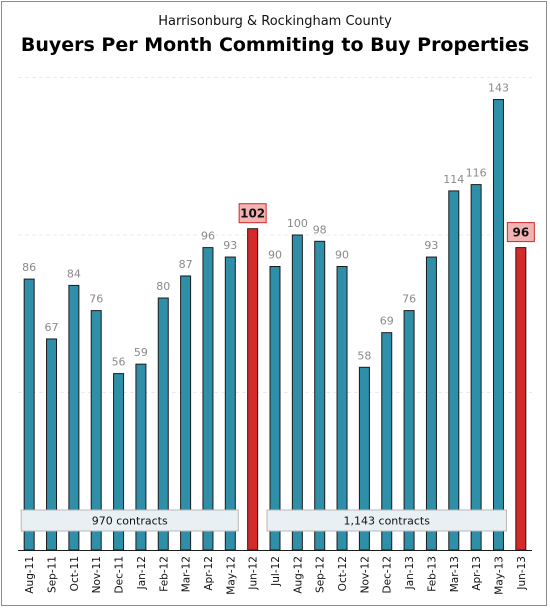 This screenshot has width=550, height=609. I want to click on x-tick-label: Jun-12, so click(254, 573).